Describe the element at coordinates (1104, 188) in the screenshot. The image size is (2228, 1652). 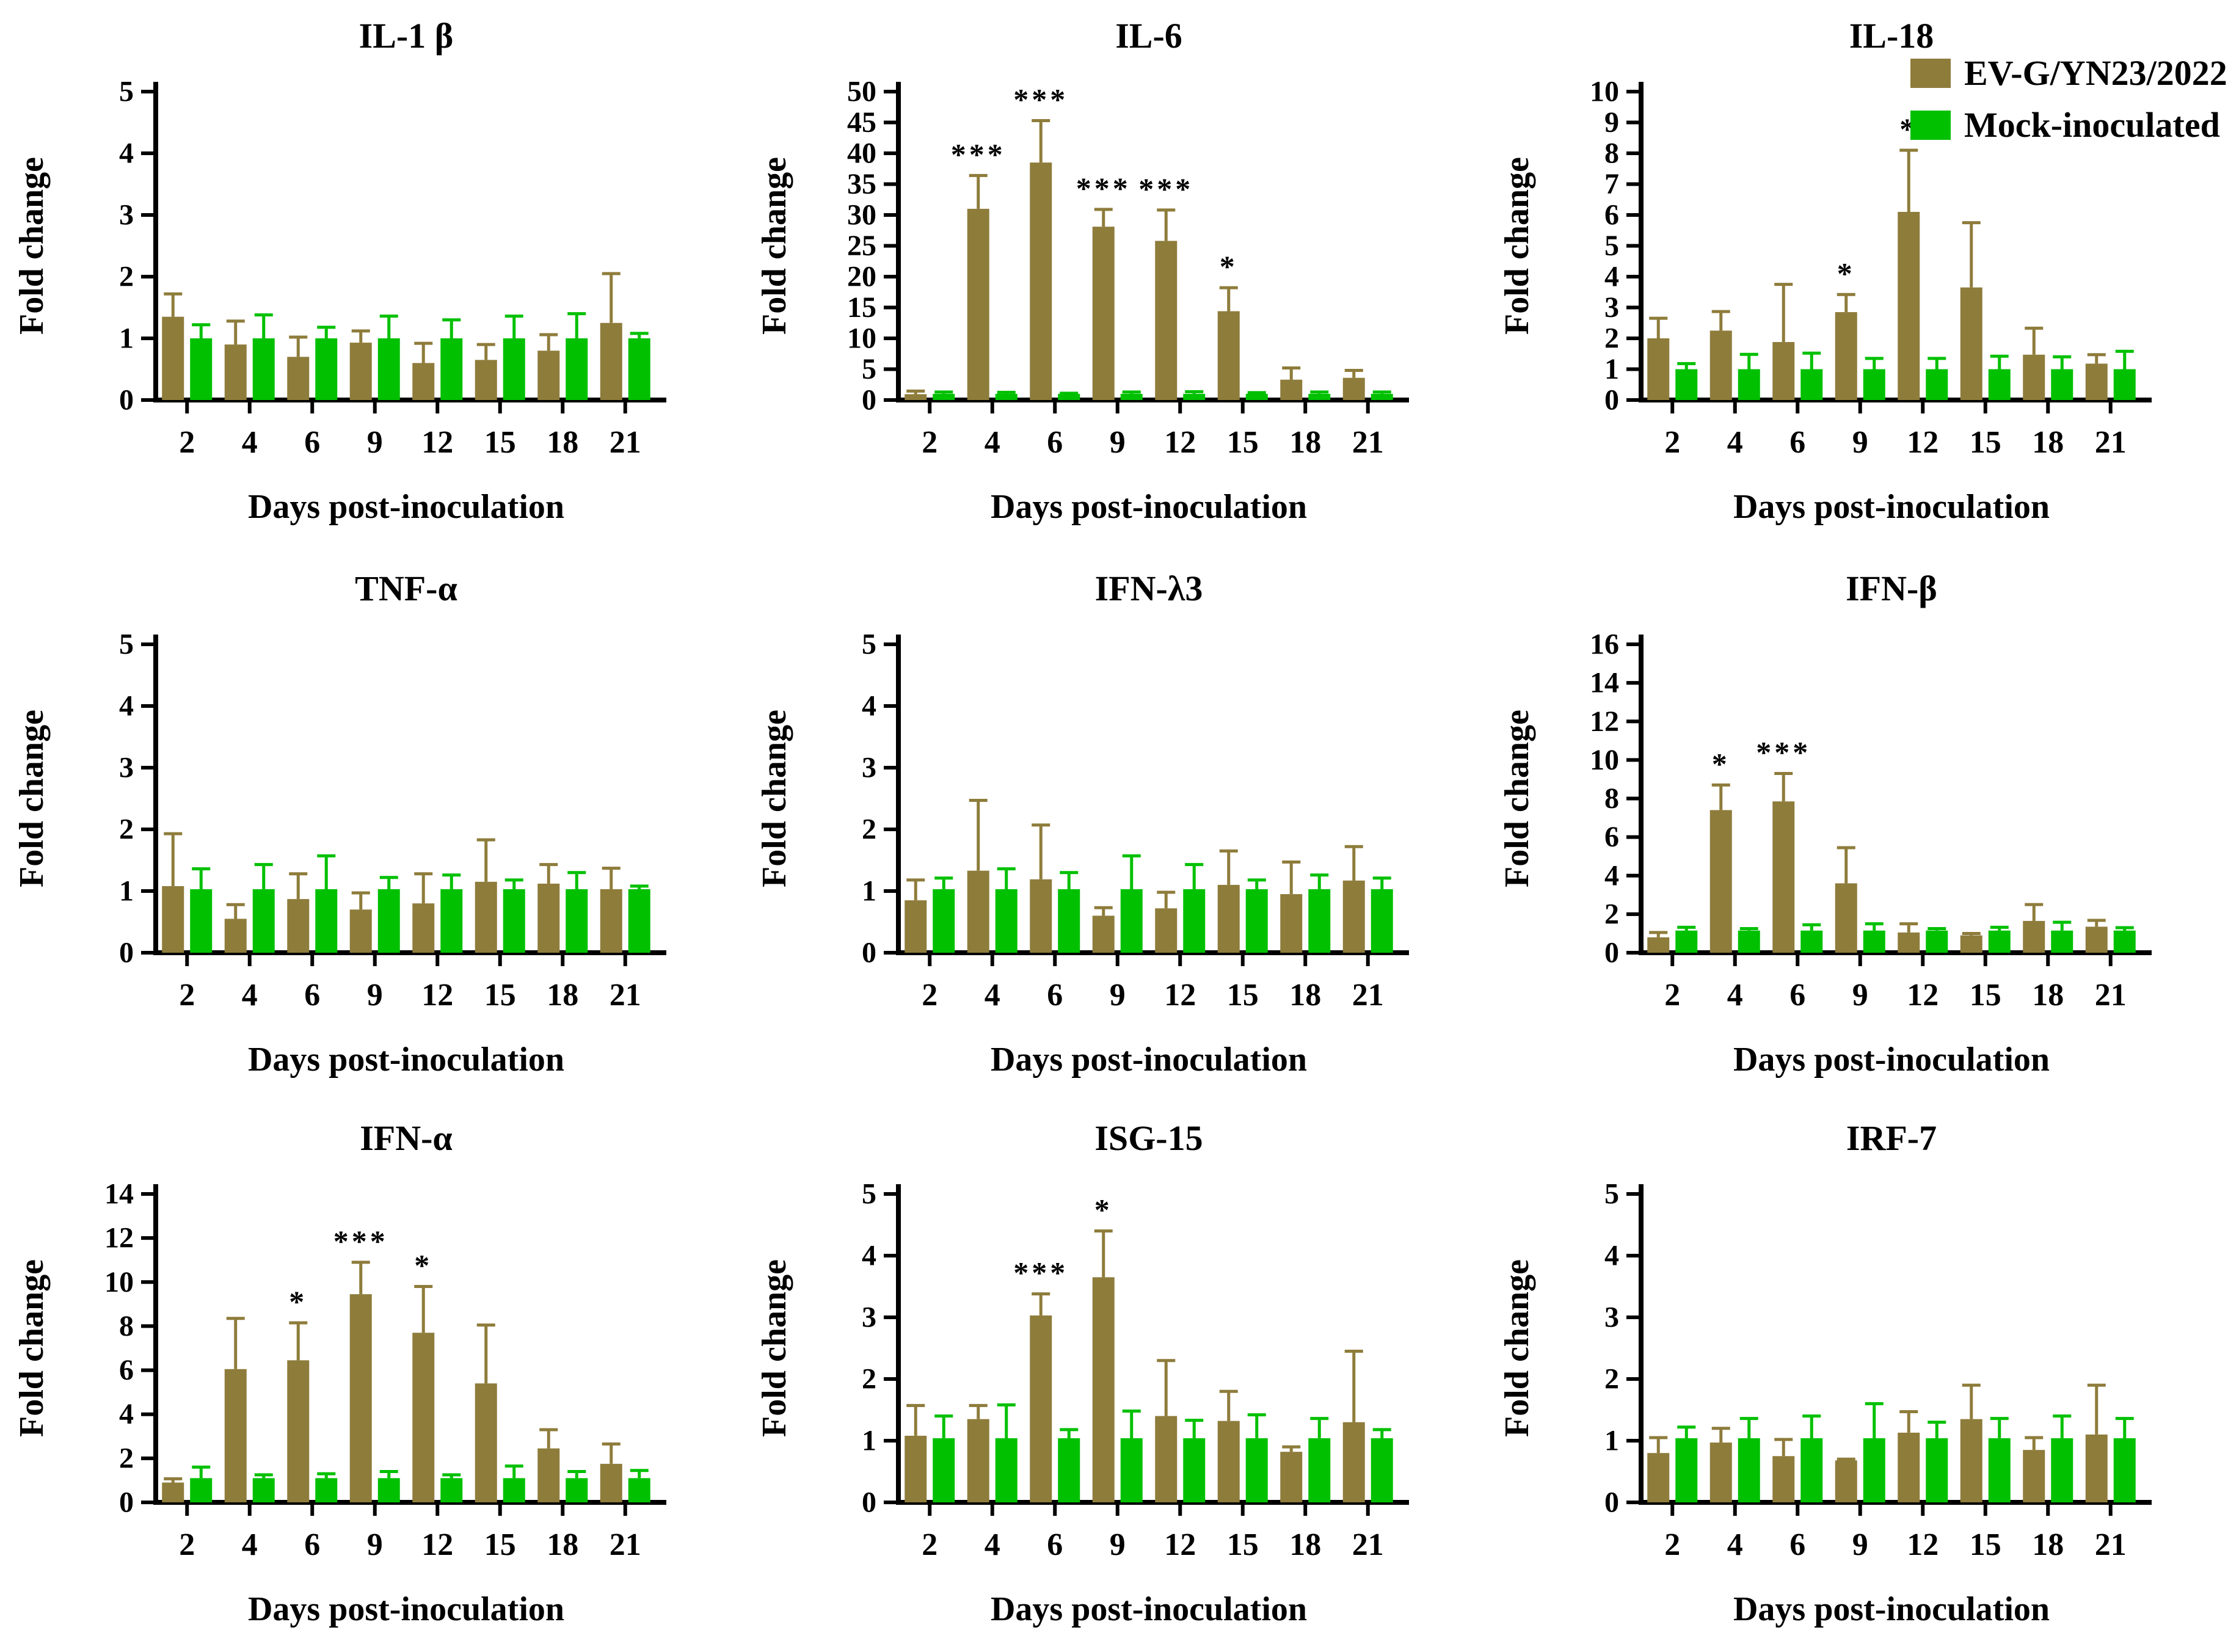
I see `significance-marker: ***` at that location.